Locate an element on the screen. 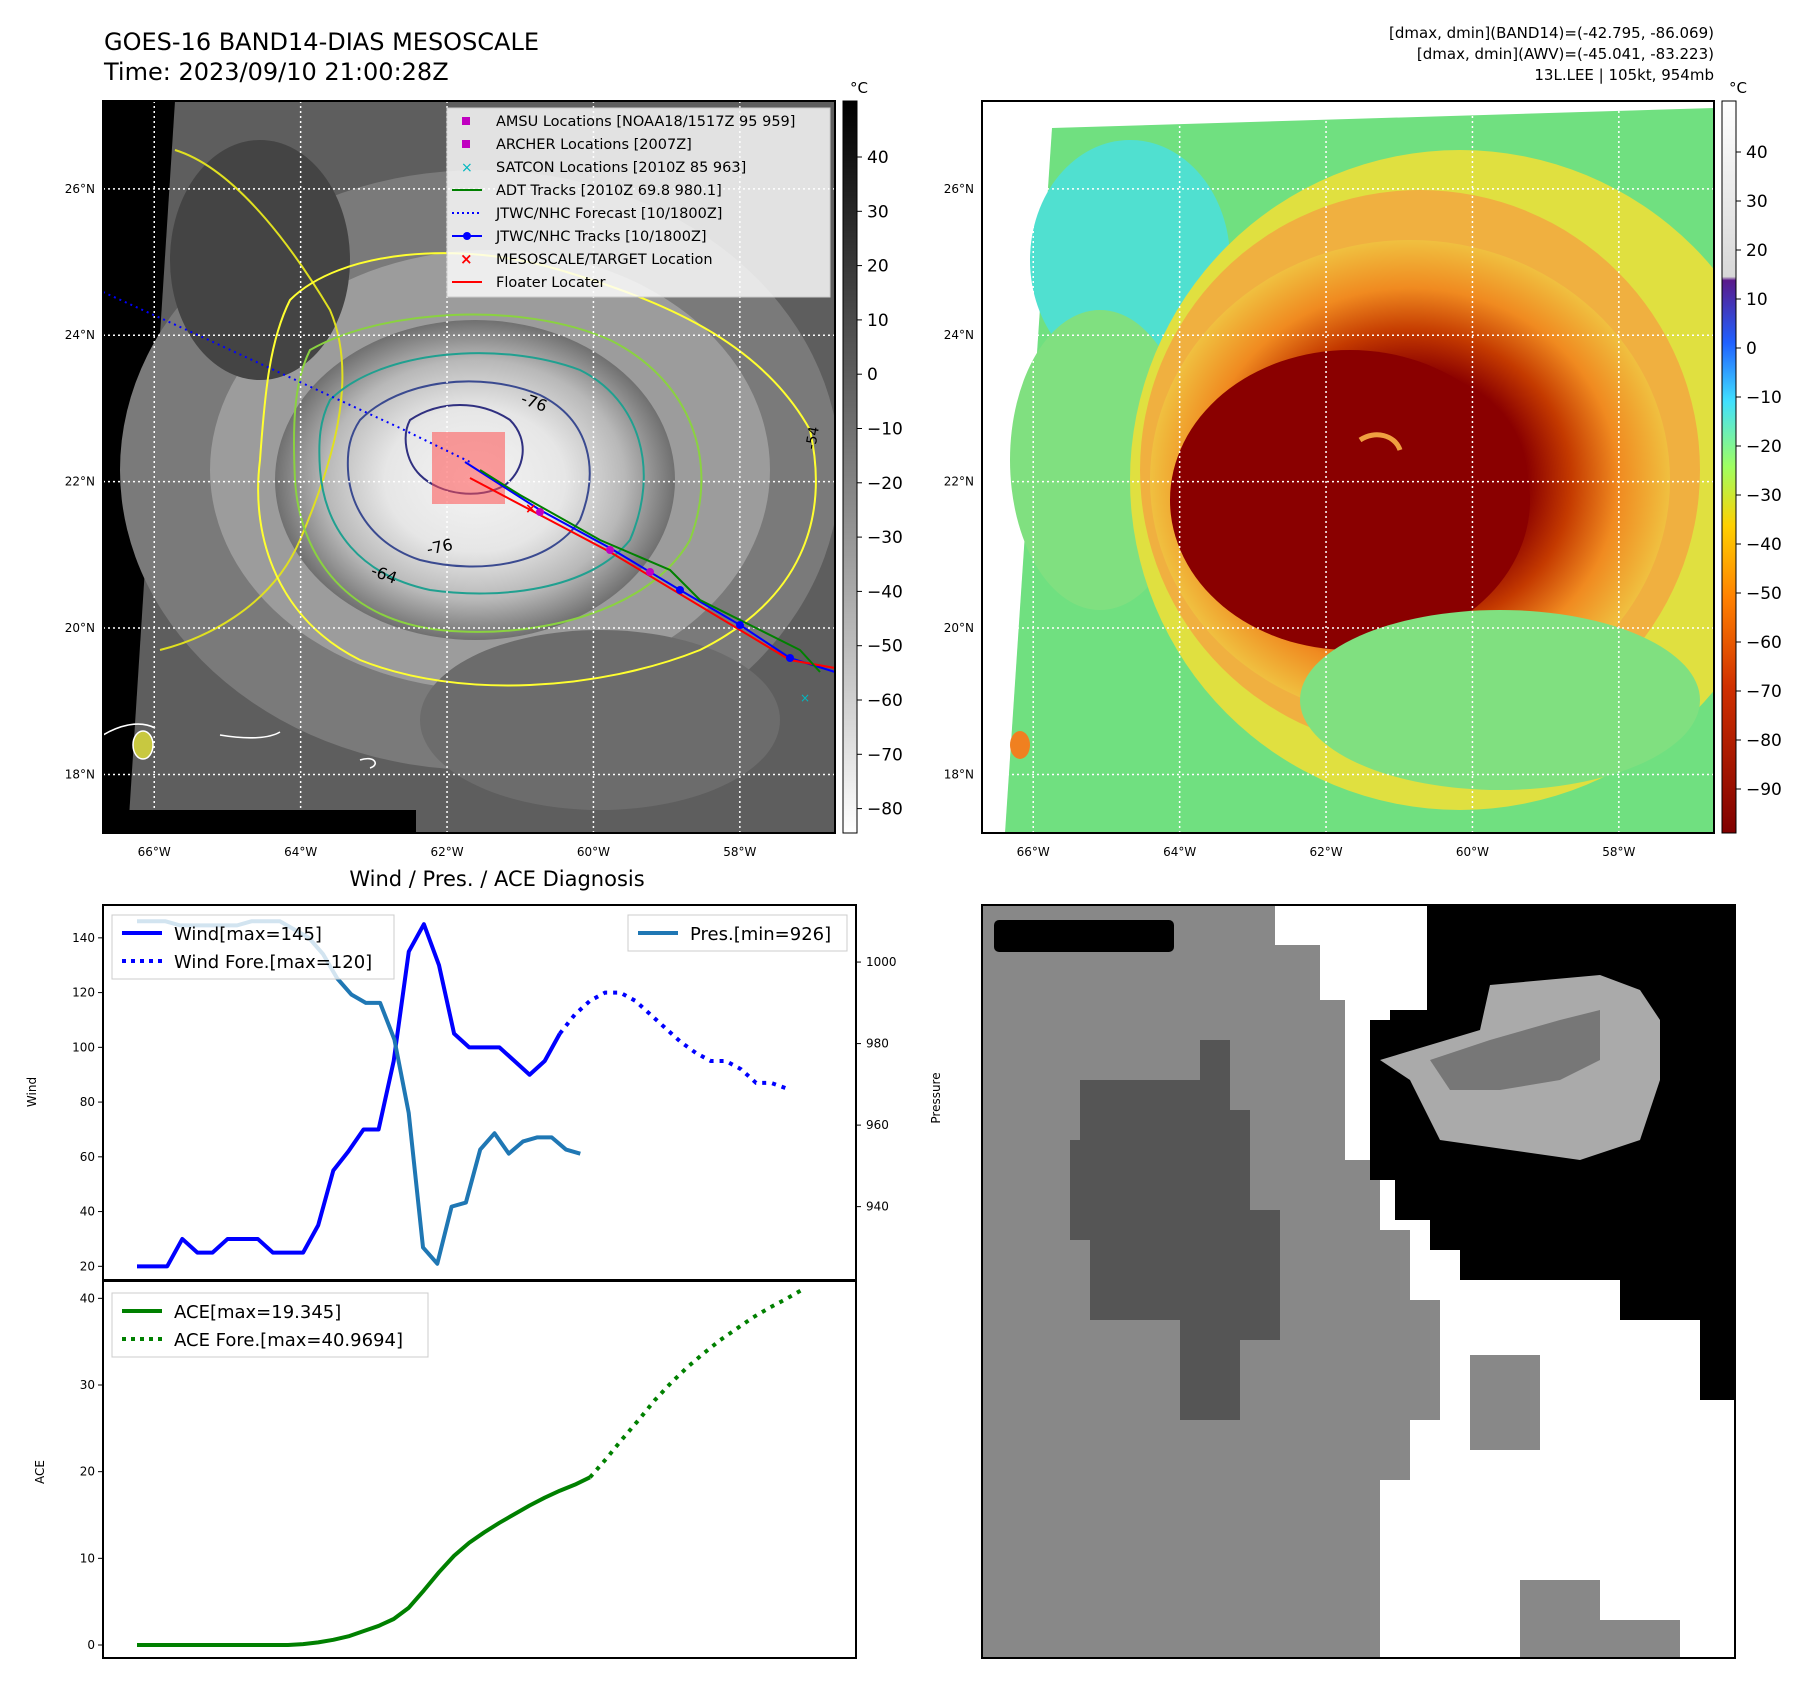 The width and height of the screenshot is (1797, 1690). gray-lat-label: 20°N is located at coordinates (80, 628).